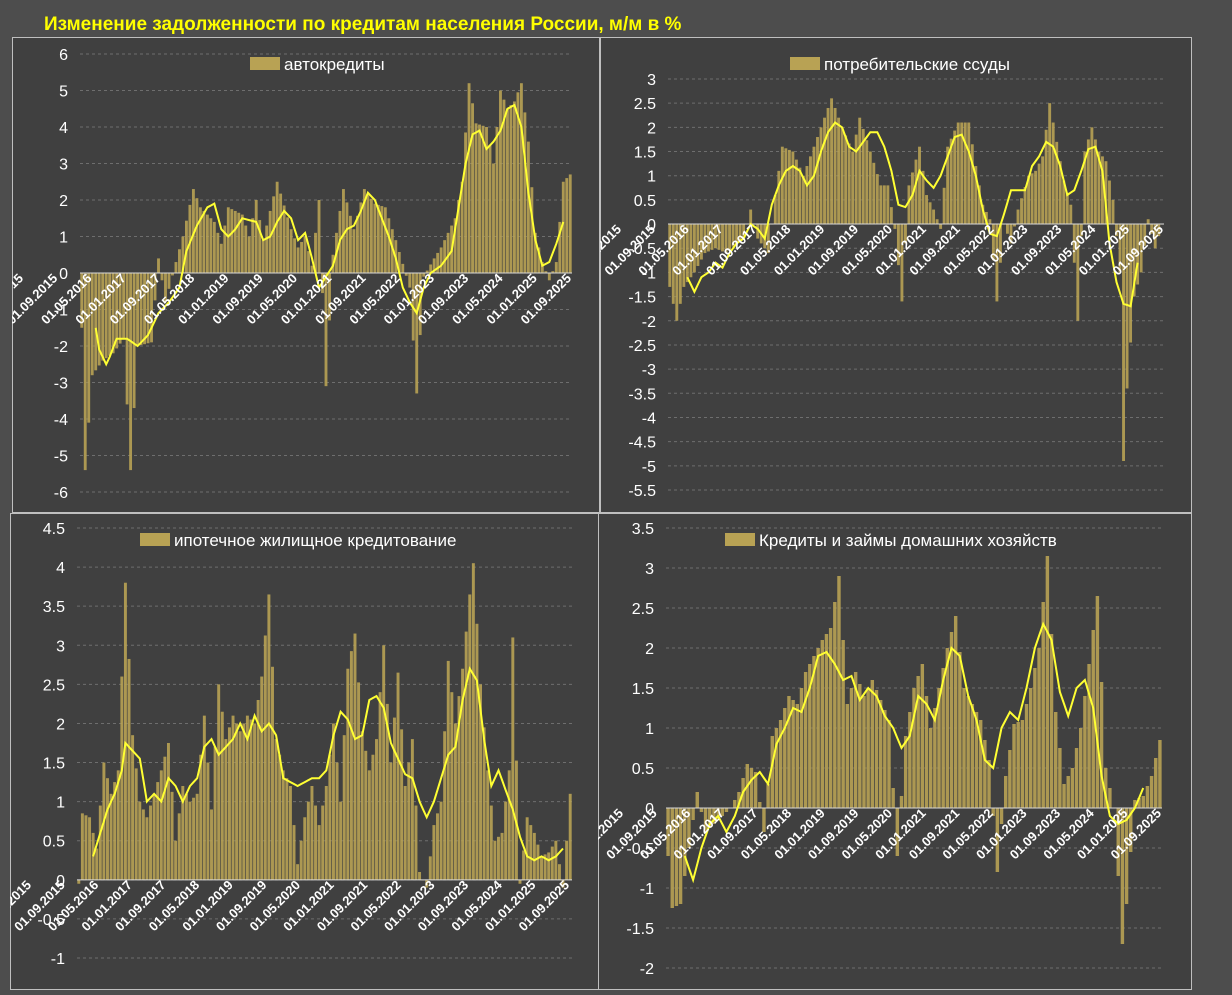 This screenshot has height=995, width=1232. Describe the element at coordinates (651, 128) in the screenshot. I see `y-tick-label: 2` at that location.